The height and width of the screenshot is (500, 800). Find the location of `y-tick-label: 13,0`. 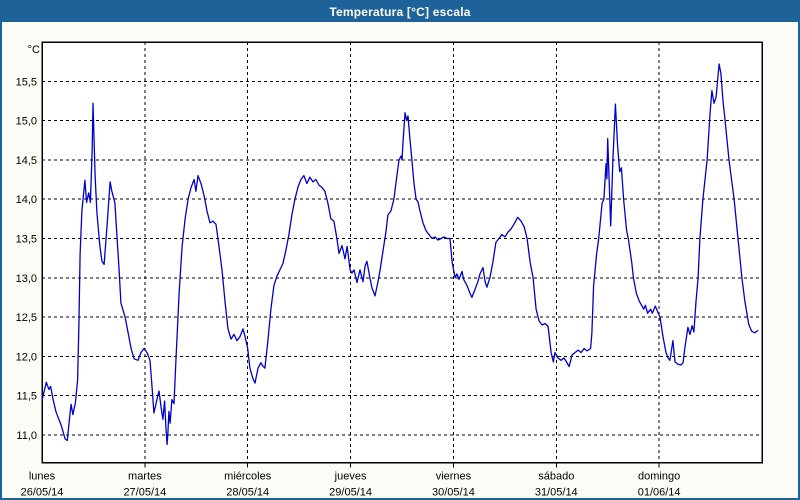

y-tick-label: 13,0 is located at coordinates (26, 279).